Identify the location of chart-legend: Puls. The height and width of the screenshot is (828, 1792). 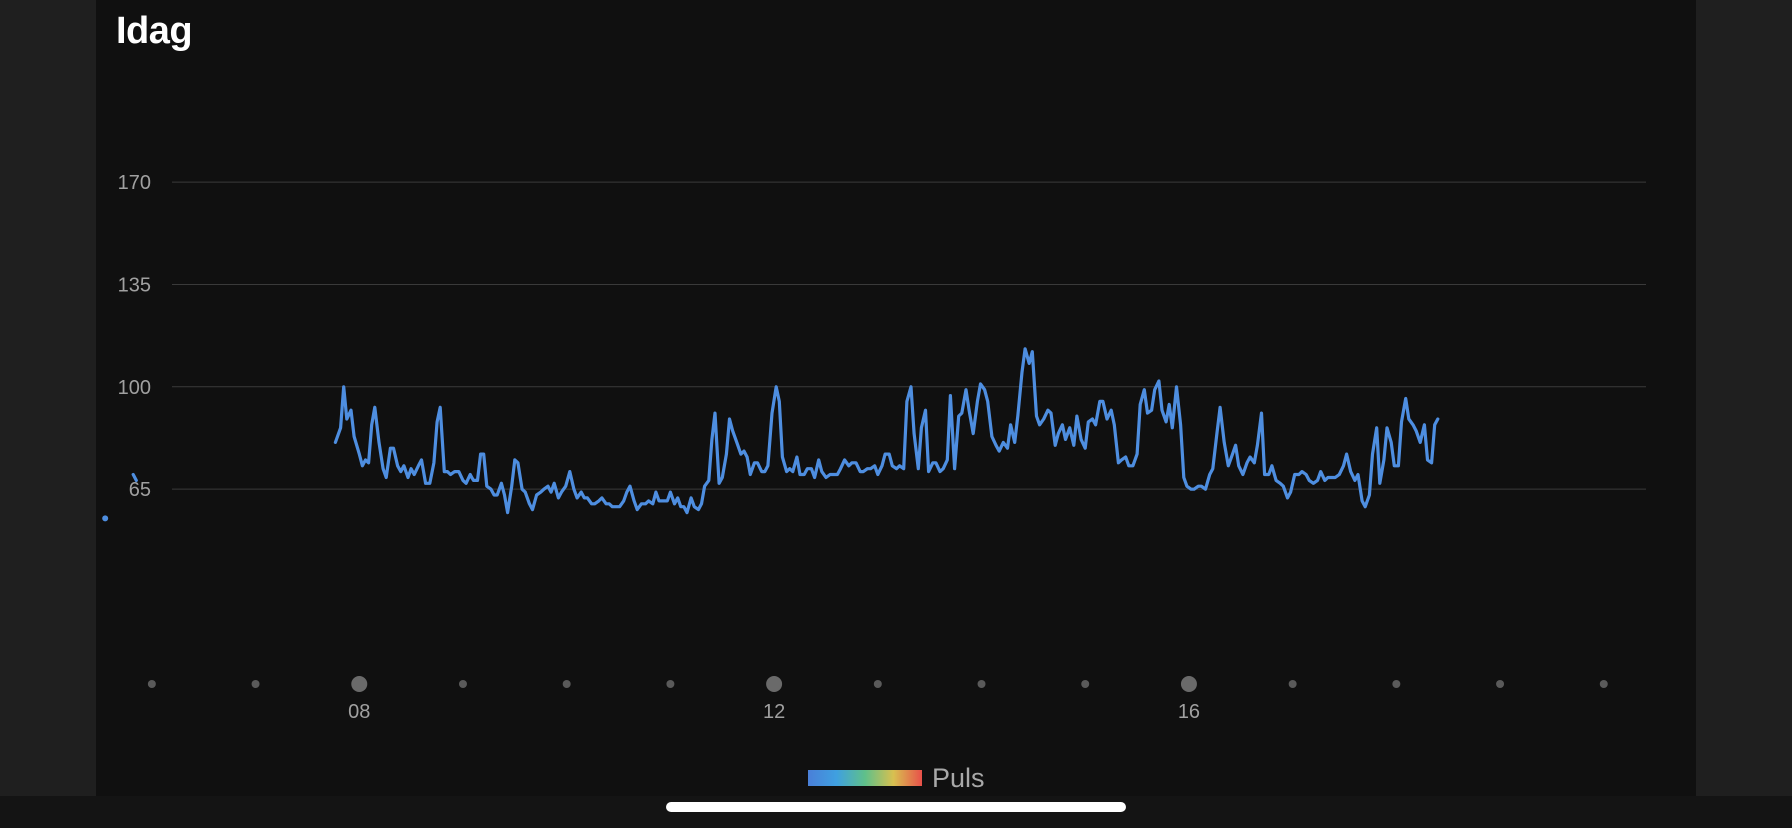
(896, 778).